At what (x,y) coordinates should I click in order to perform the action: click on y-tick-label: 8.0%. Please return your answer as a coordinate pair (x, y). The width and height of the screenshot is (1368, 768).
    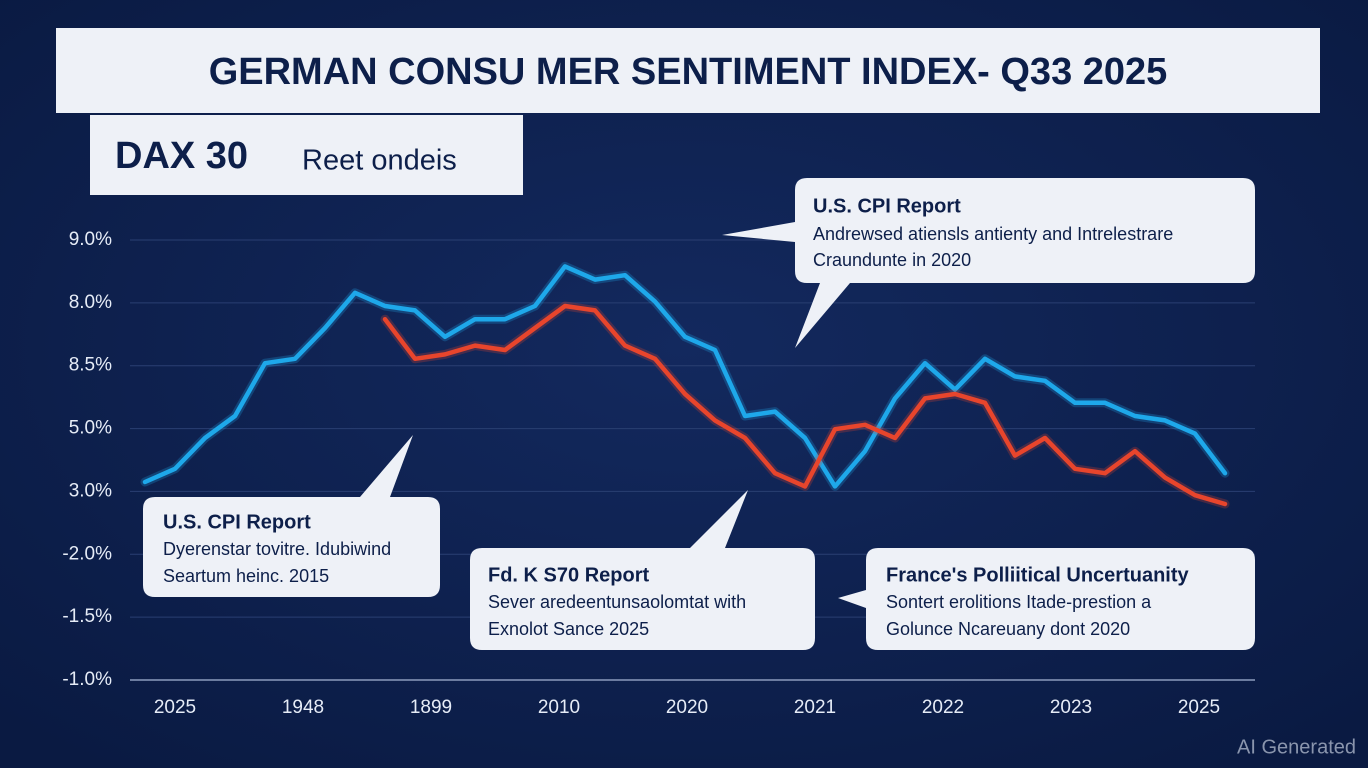
    Looking at the image, I should click on (90, 302).